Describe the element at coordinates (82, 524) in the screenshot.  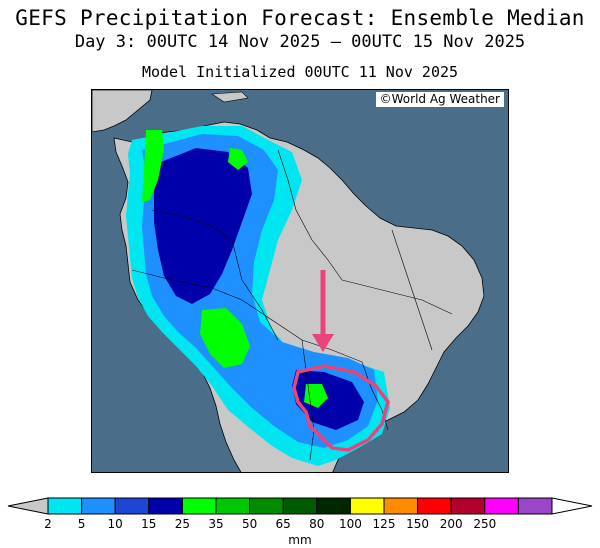
I see `colorbar-tick-label: 5` at that location.